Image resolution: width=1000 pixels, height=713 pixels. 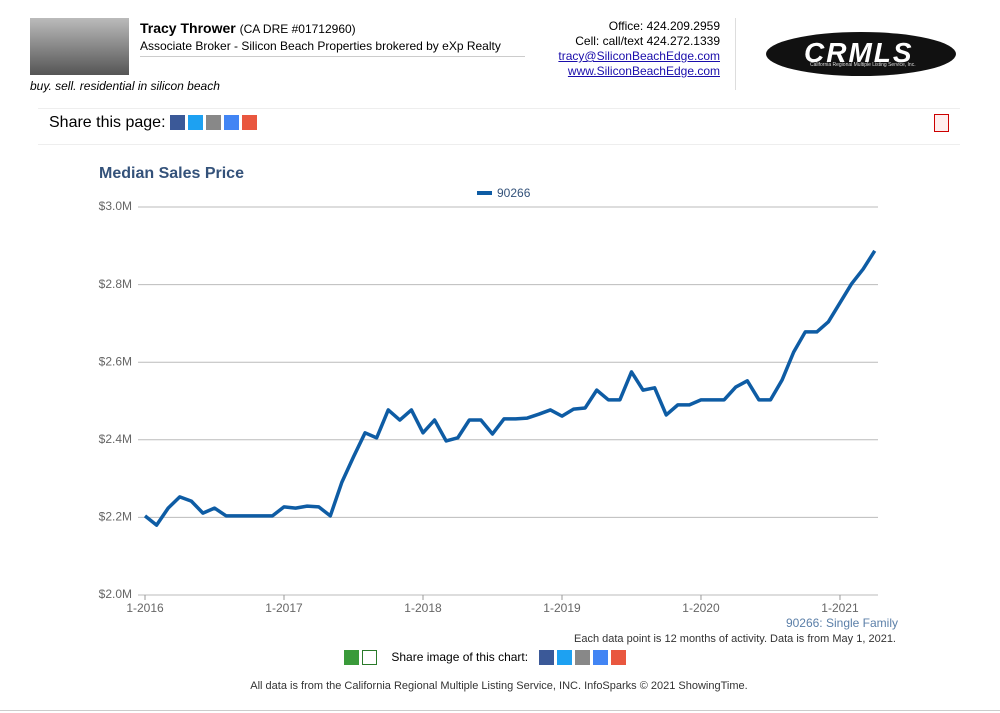 I want to click on share-bar: Share this page:, so click(x=154, y=123).